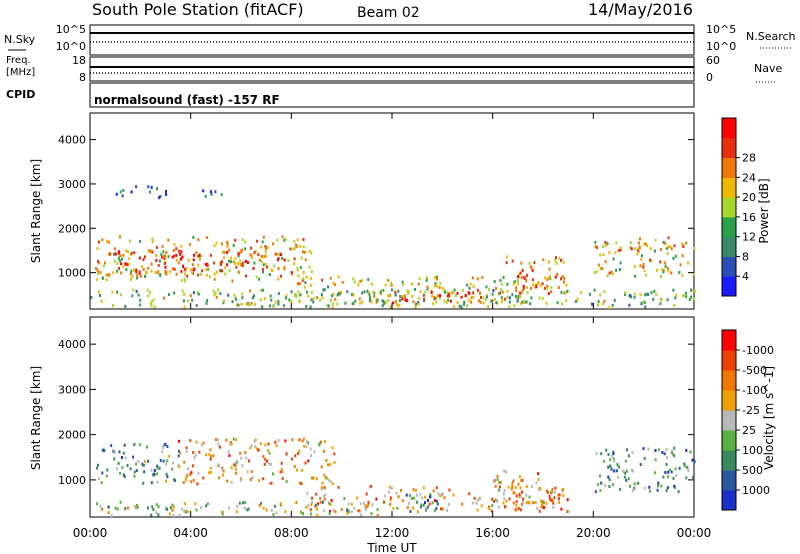 This screenshot has width=800, height=554. What do you see at coordinates (593, 533) in the screenshot?
I see `x-tick-label: 20:00` at bounding box center [593, 533].